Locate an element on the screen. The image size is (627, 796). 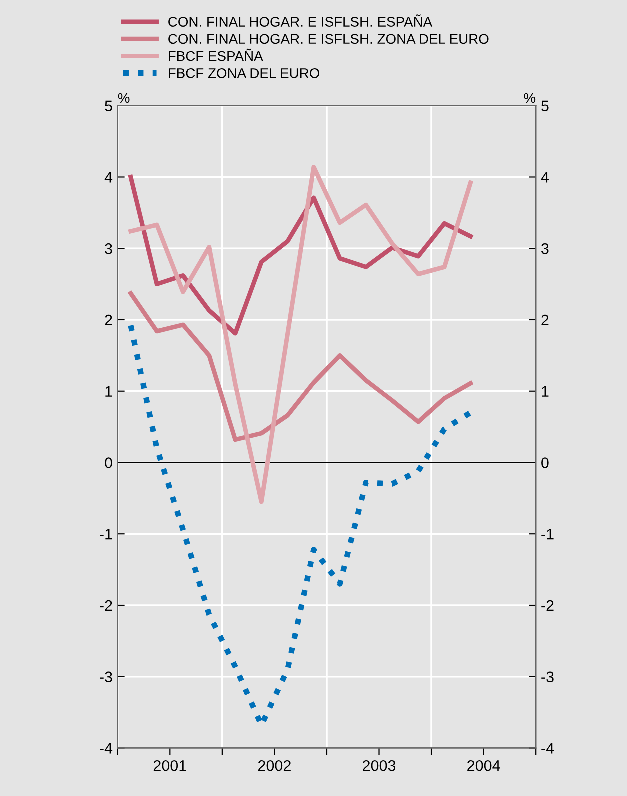
legend-label: CON. FINAL HOGAR. E ISFLSH. ZONA DEL EURO is located at coordinates (328, 39).